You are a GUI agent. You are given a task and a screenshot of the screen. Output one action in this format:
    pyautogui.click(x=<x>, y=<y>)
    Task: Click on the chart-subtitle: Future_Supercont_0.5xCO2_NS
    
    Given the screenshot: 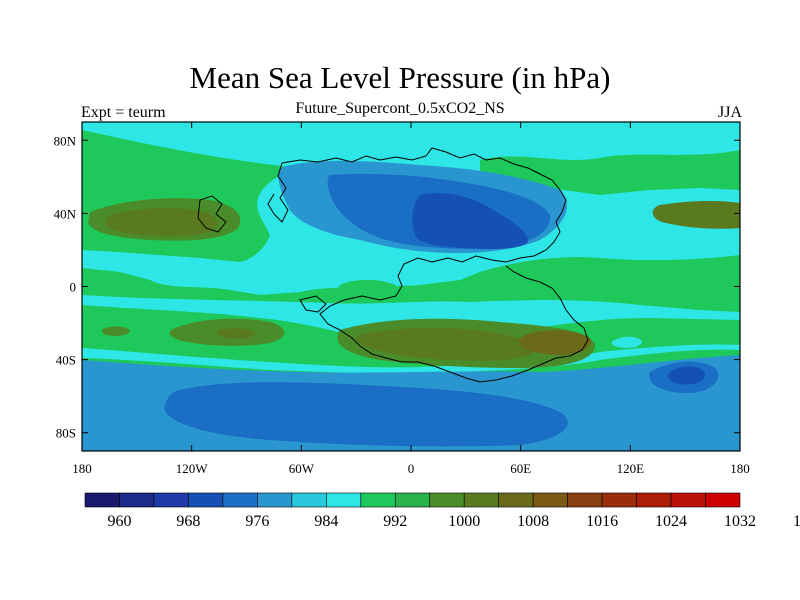 What is the action you would take?
    pyautogui.click(x=400, y=108)
    